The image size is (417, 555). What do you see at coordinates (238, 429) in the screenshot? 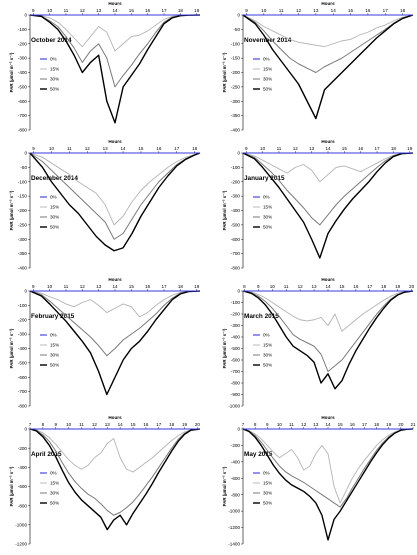
I see `y-tick-label: 0` at bounding box center [238, 429].